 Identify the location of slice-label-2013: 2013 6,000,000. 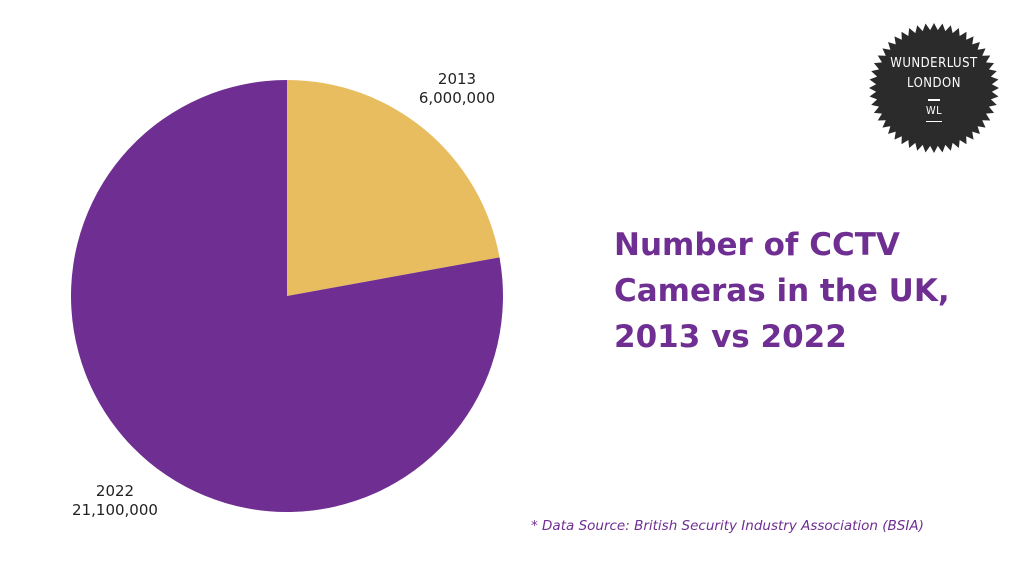
(457, 89).